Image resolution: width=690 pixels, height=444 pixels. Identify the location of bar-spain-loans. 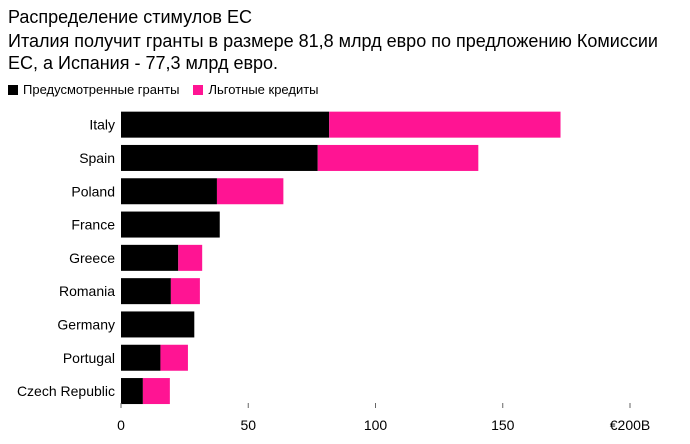
(398, 157).